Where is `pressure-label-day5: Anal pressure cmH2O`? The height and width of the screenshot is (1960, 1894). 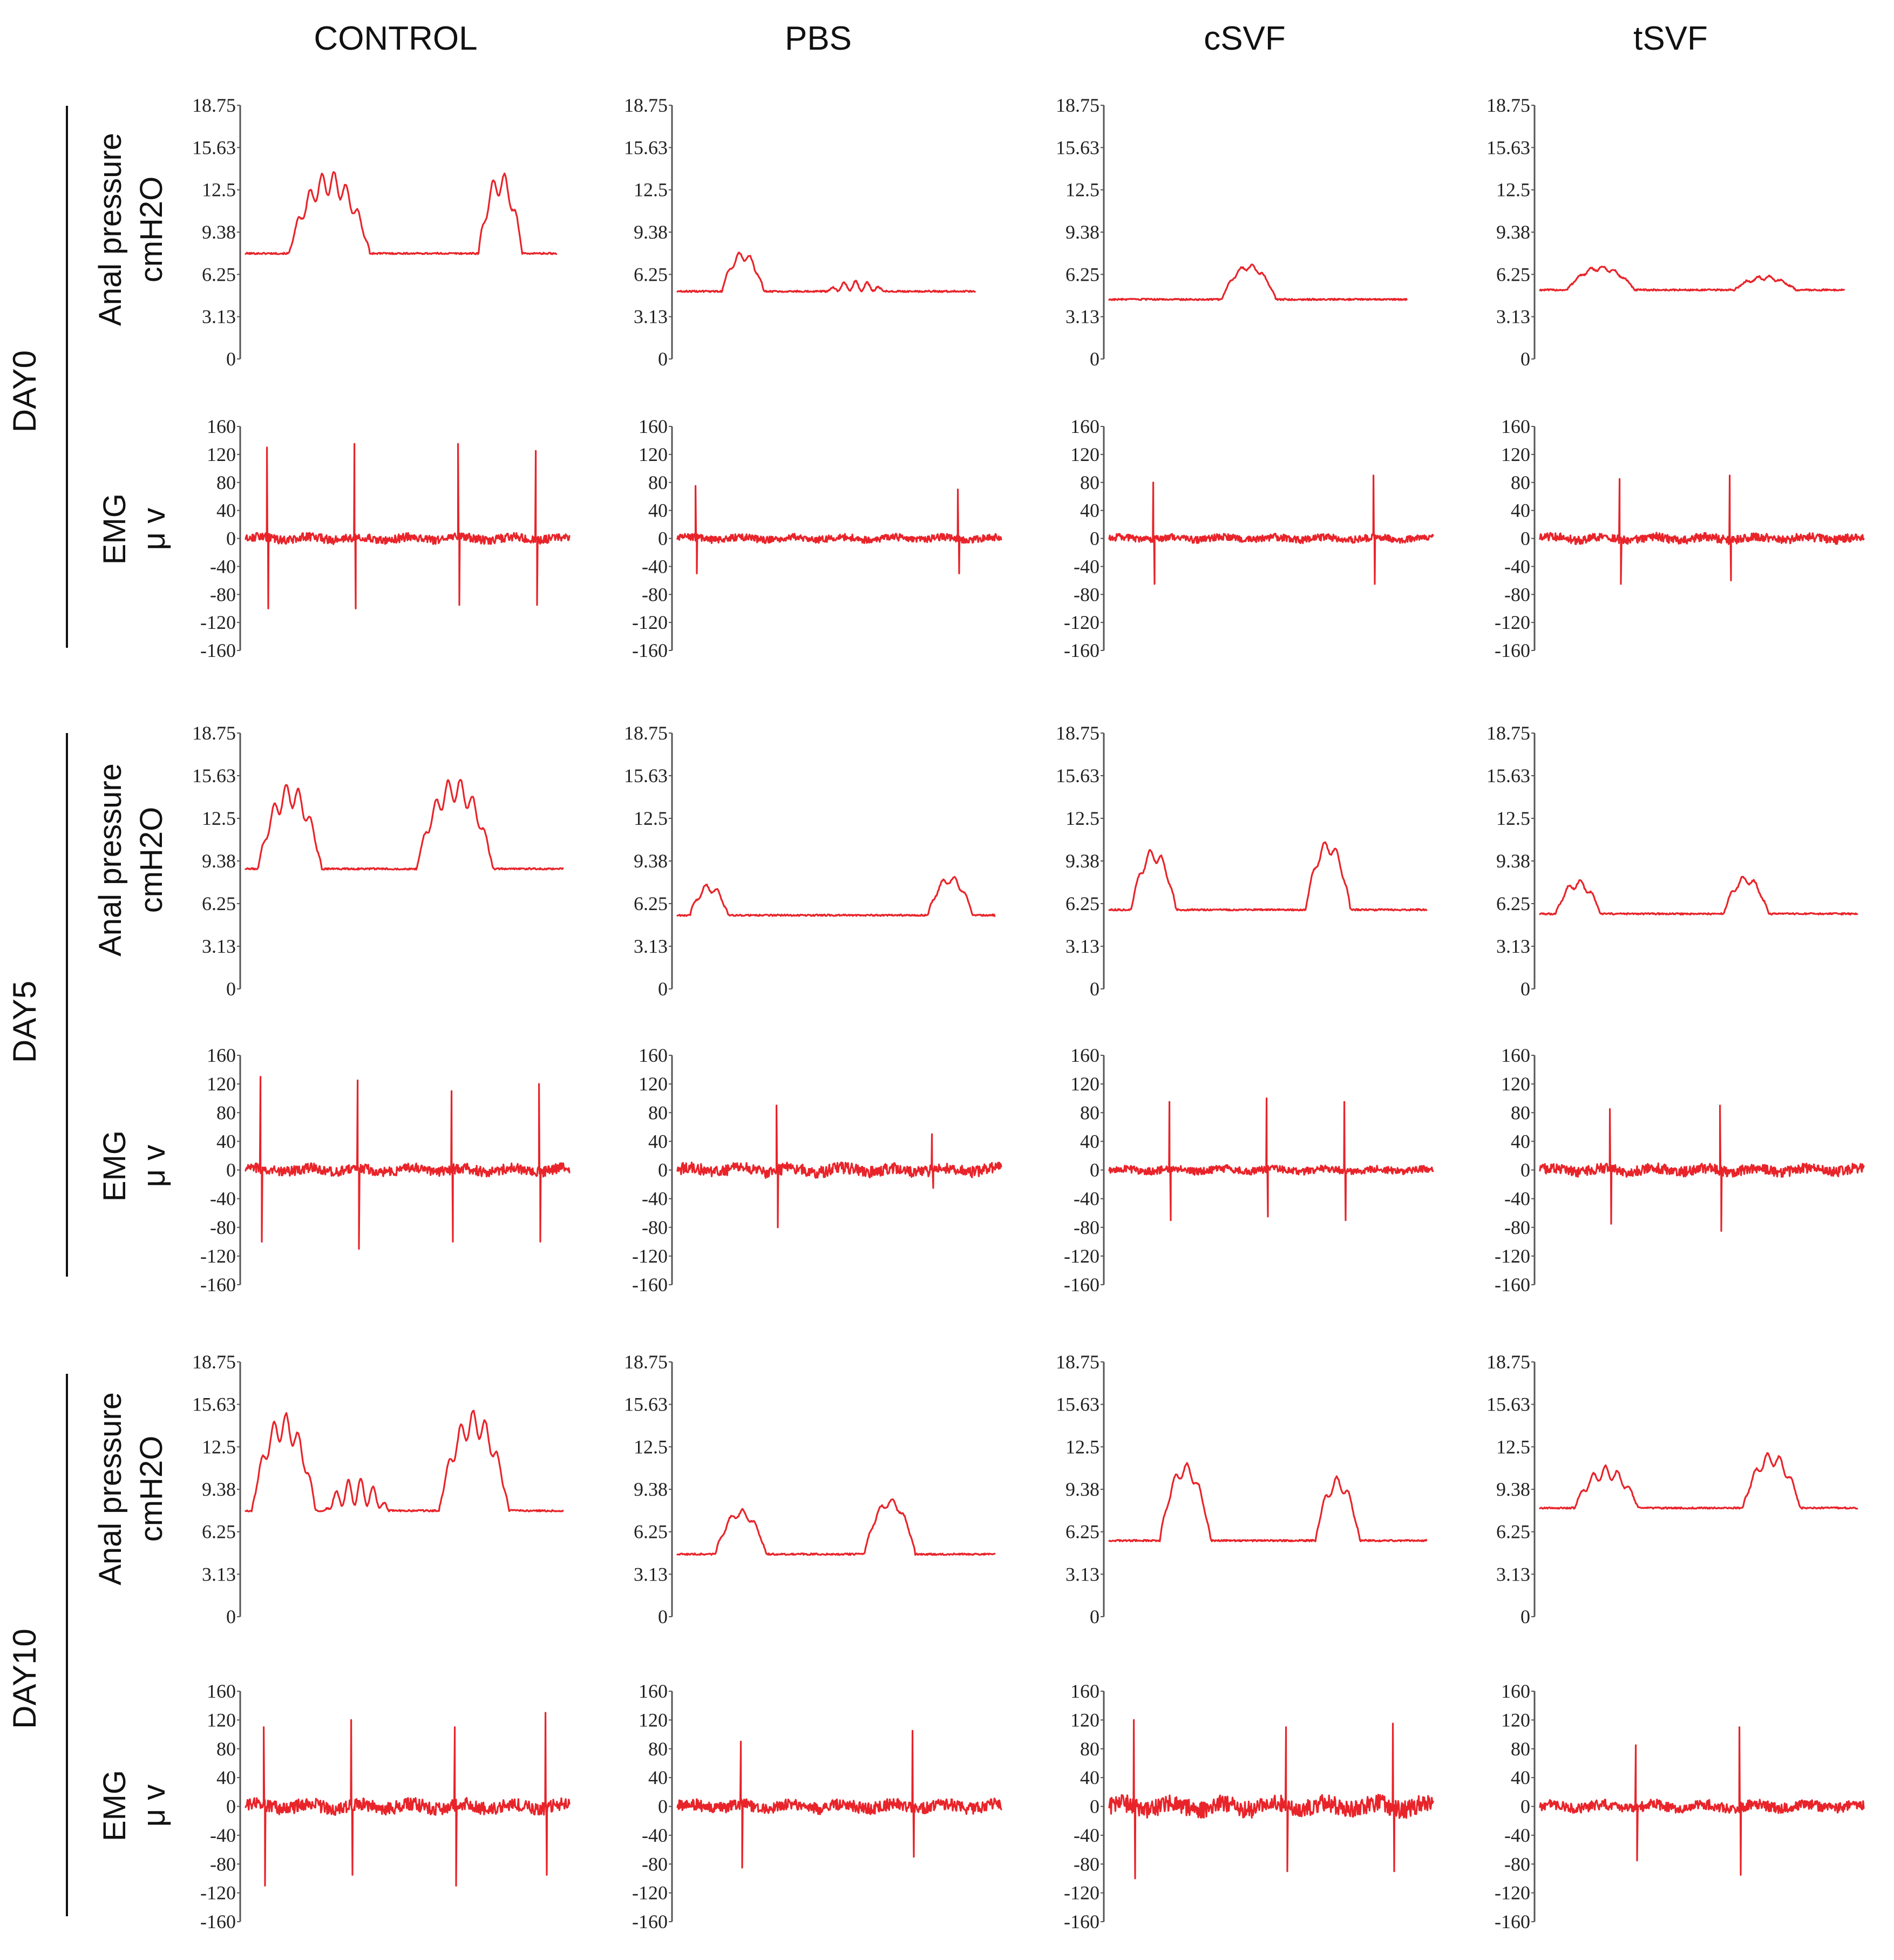 pressure-label-day5: Anal pressure cmH2O is located at coordinates (131, 860).